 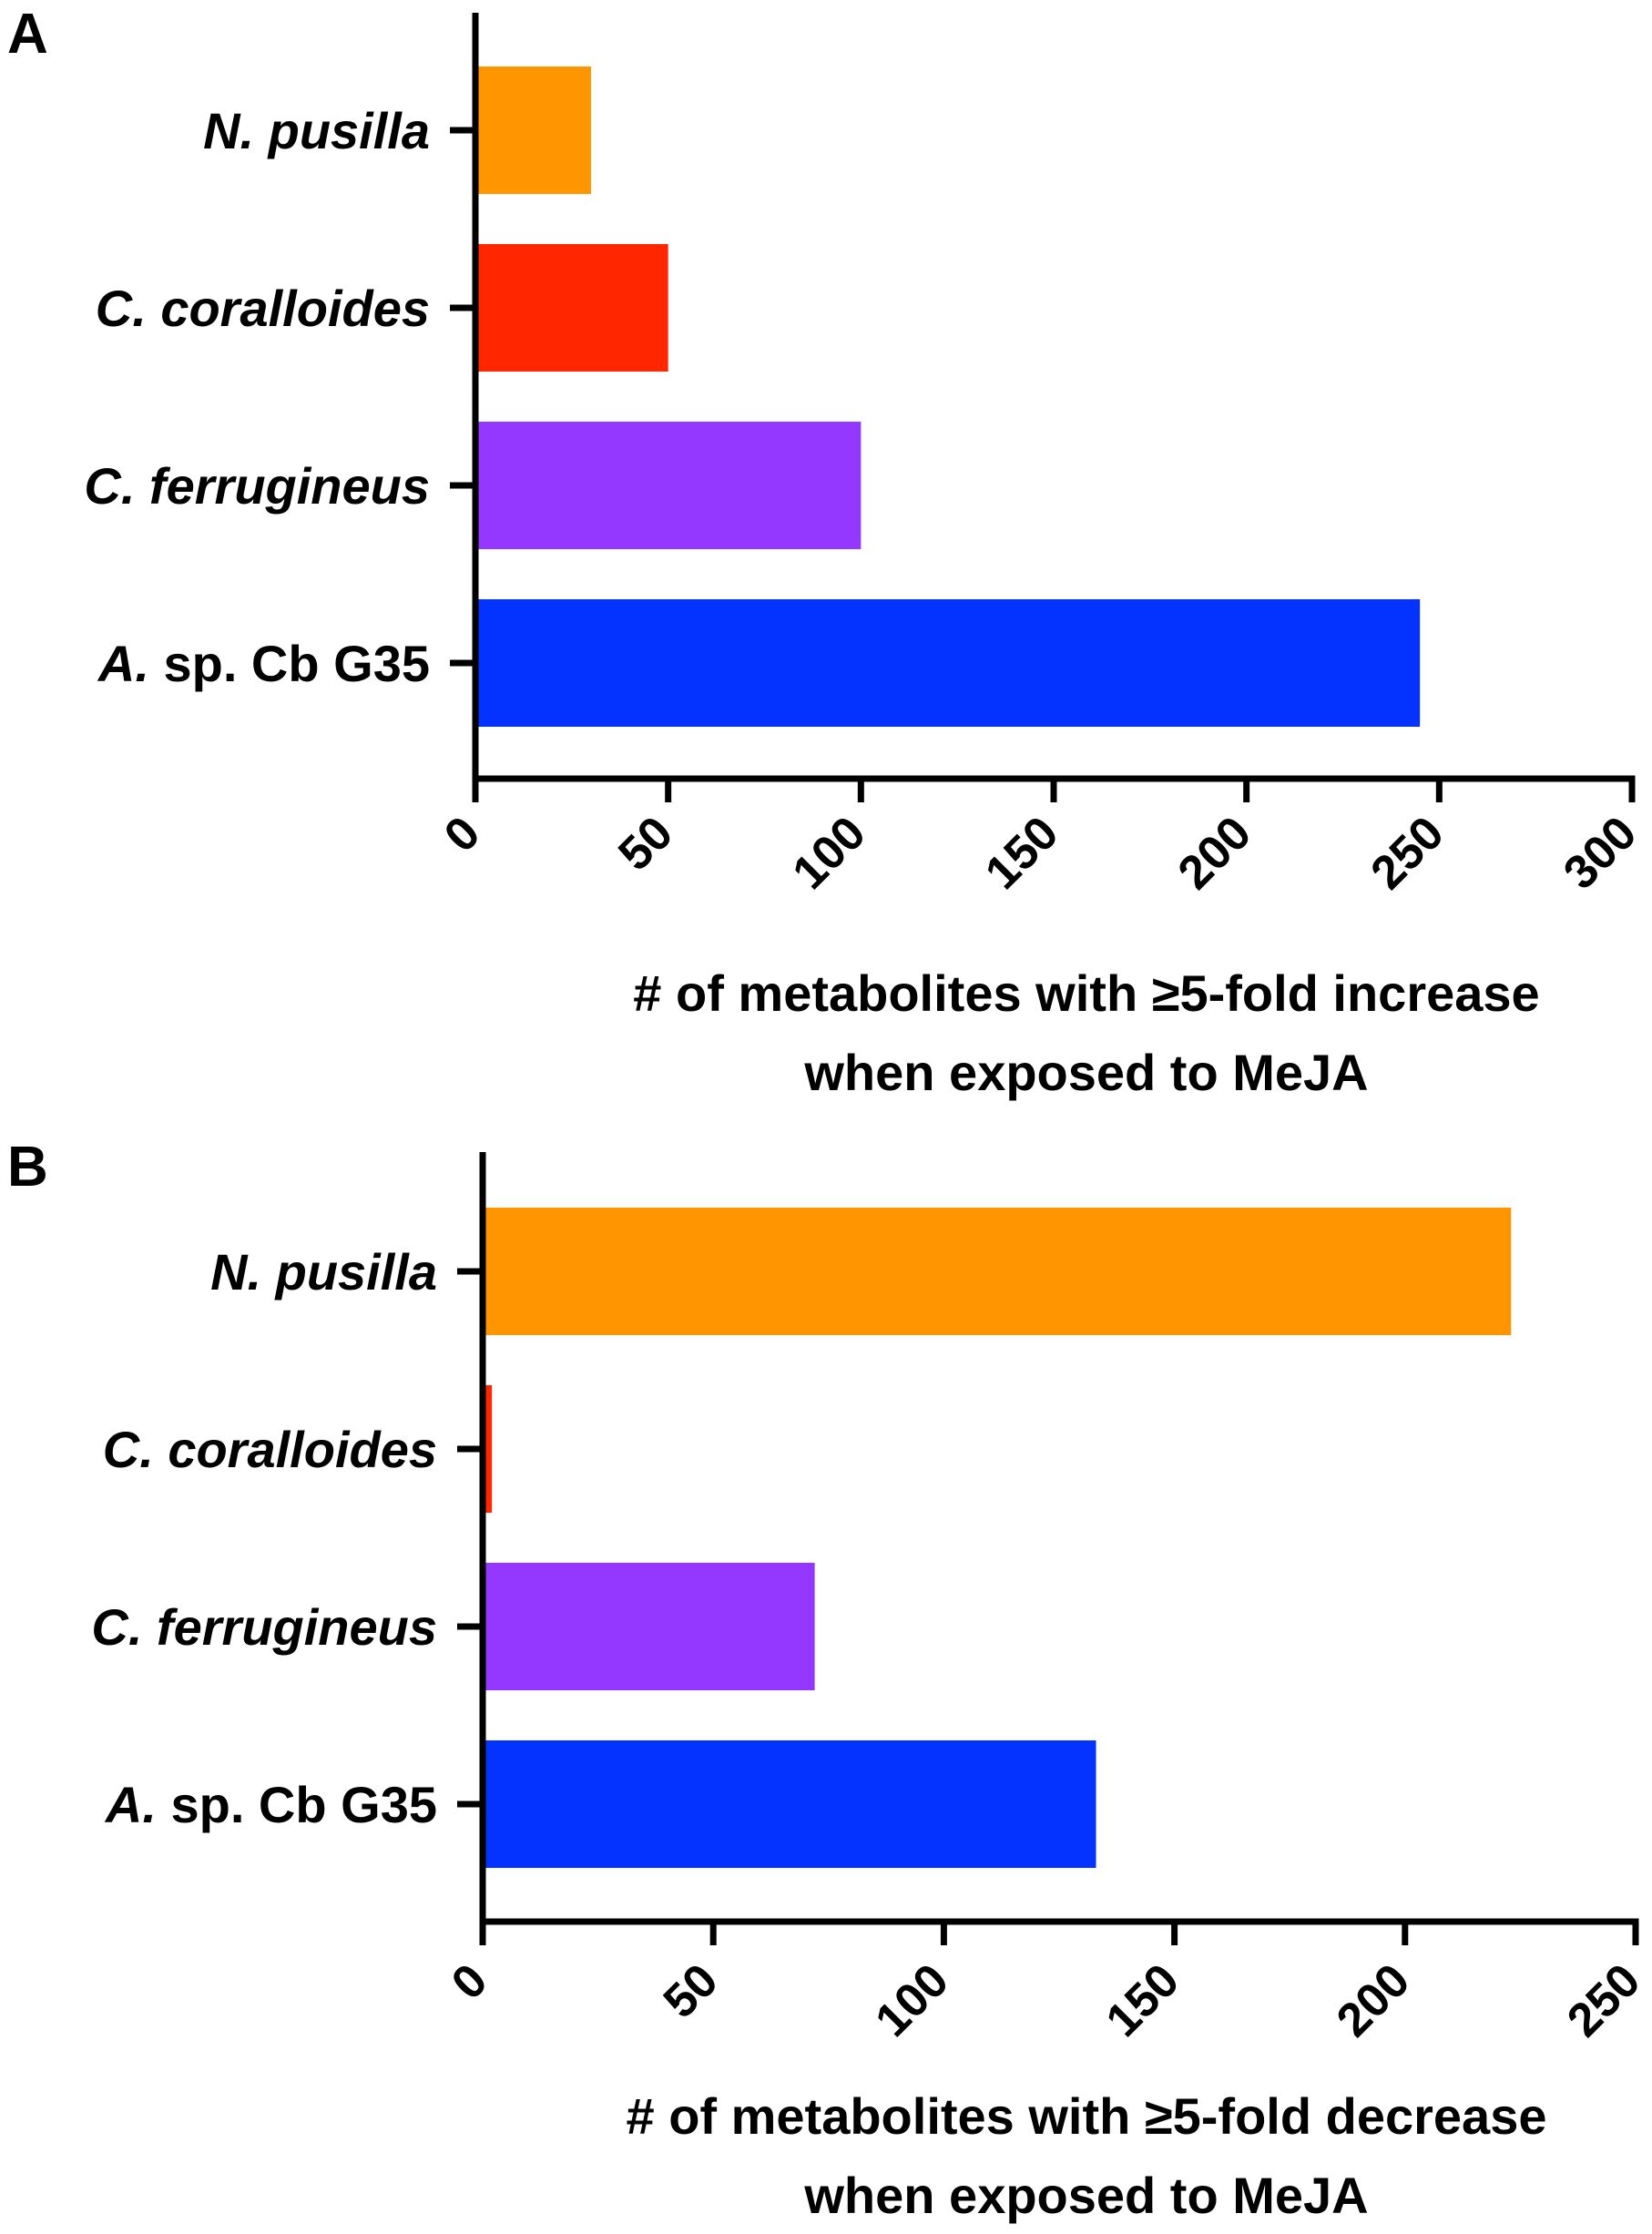 What do you see at coordinates (645, 843) in the screenshot?
I see `x-tick-label-a-1: 50` at bounding box center [645, 843].